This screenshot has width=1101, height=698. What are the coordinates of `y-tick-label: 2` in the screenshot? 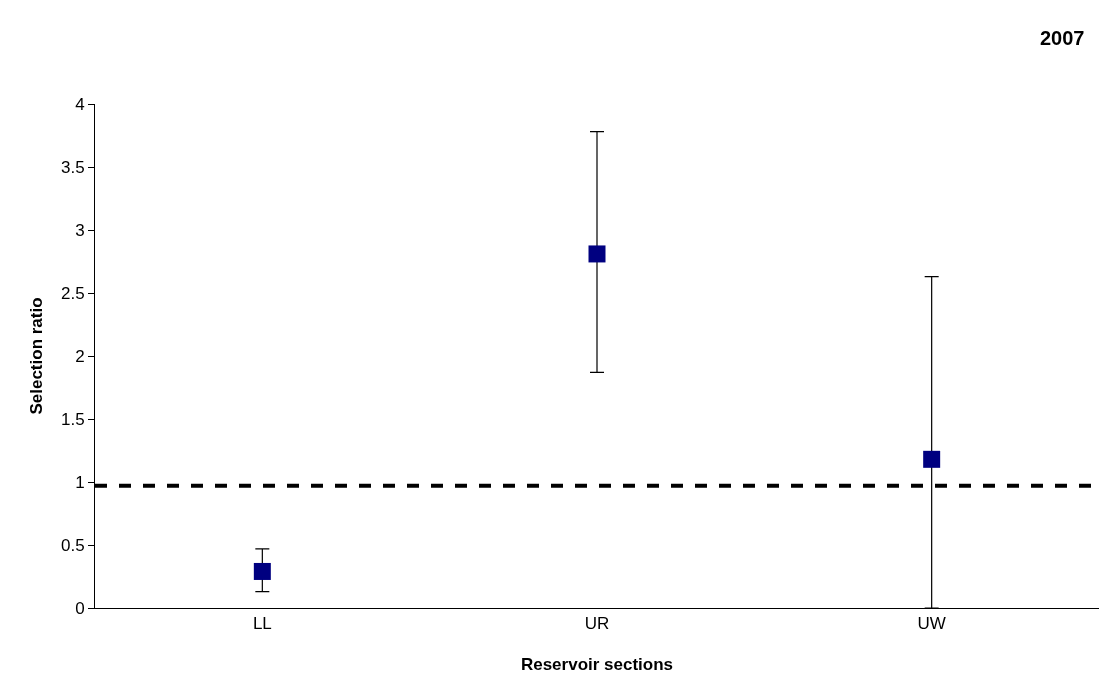 It's located at (80, 356).